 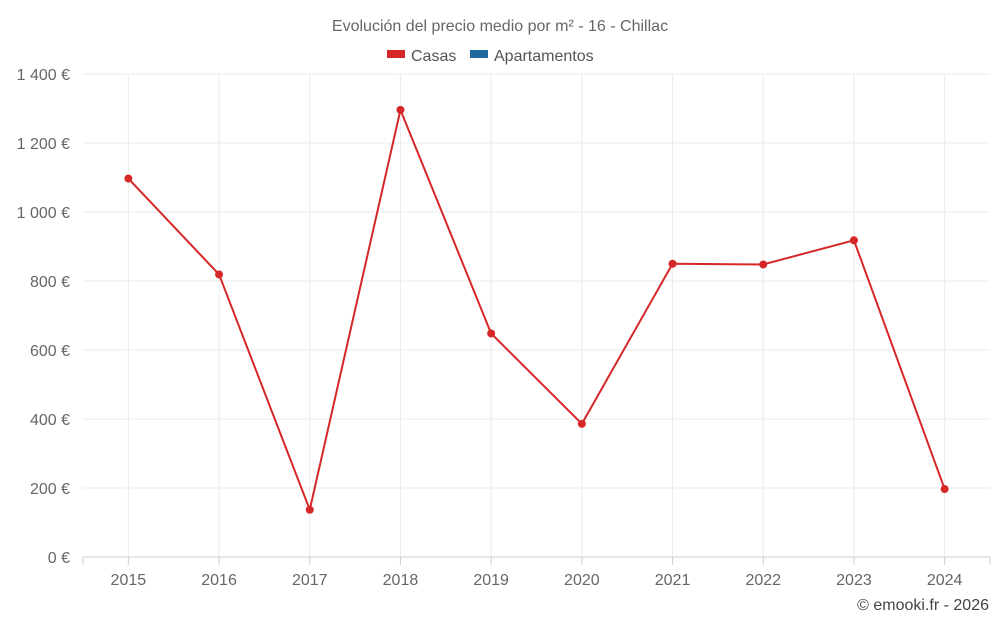 What do you see at coordinates (310, 580) in the screenshot?
I see `x-tick-label: 2017` at bounding box center [310, 580].